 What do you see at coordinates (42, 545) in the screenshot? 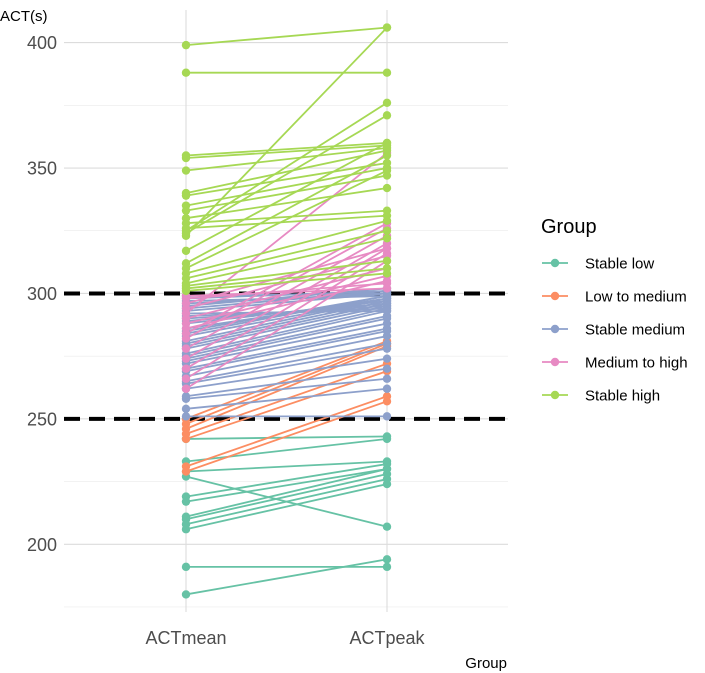
I see `y-tick-label: 200` at bounding box center [42, 545].